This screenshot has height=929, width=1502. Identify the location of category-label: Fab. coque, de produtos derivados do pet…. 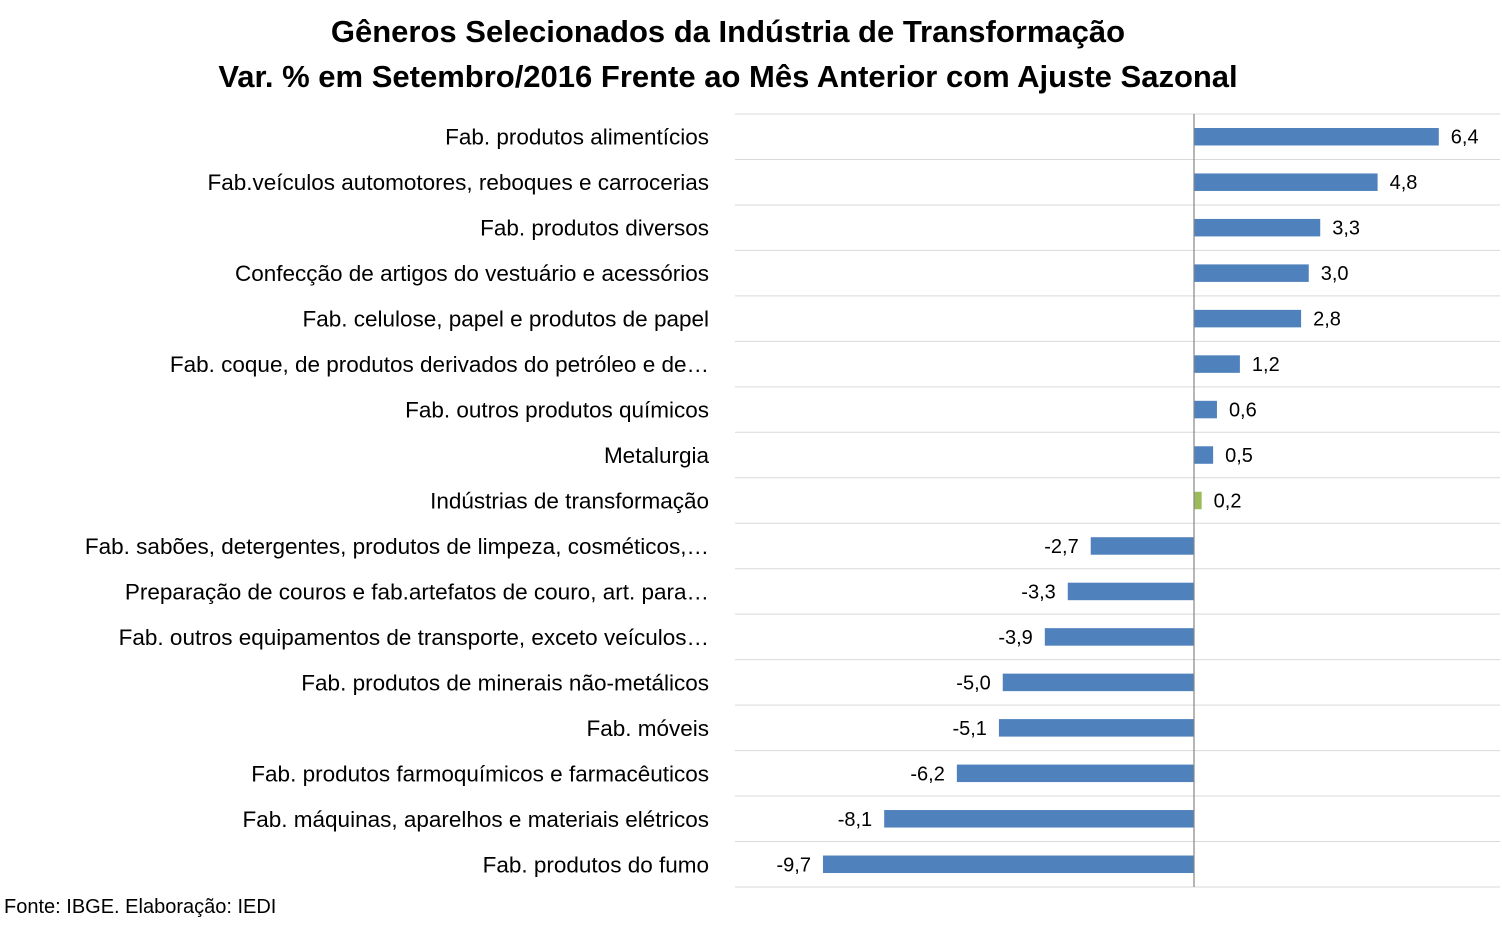
(439, 364).